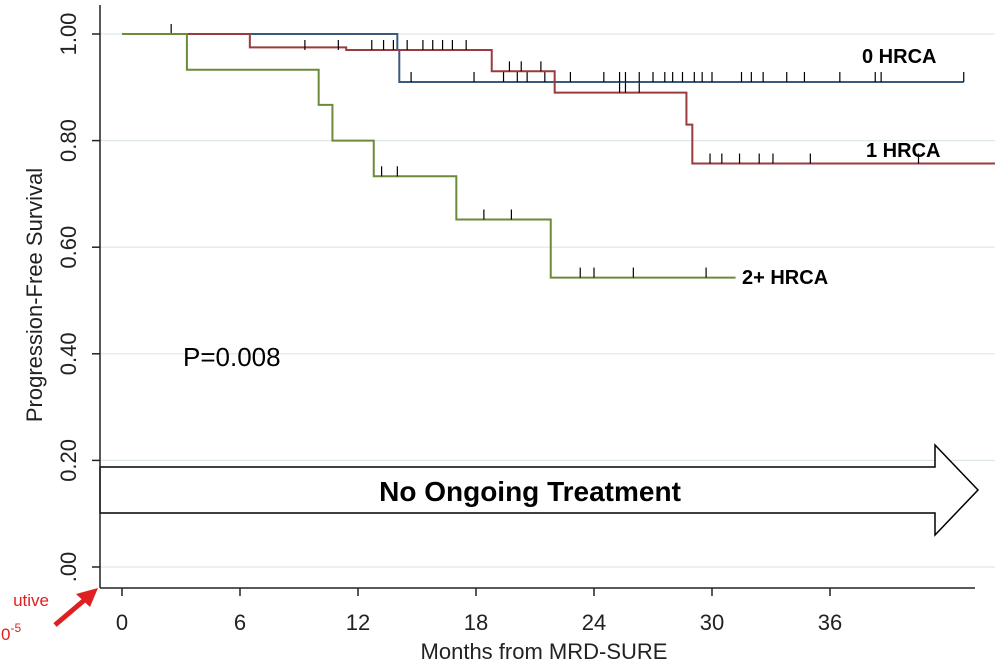 Image resolution: width=995 pixels, height=664 pixels. What do you see at coordinates (68, 140) in the screenshot?
I see `y-tick-label-4: 0.80` at bounding box center [68, 140].